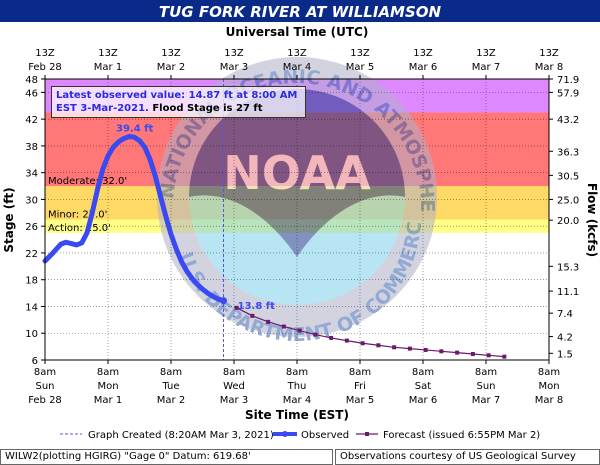 The width and height of the screenshot is (600, 465). What do you see at coordinates (9, 219) in the screenshot?
I see `y-axis-title: Stage (ft)` at bounding box center [9, 219].